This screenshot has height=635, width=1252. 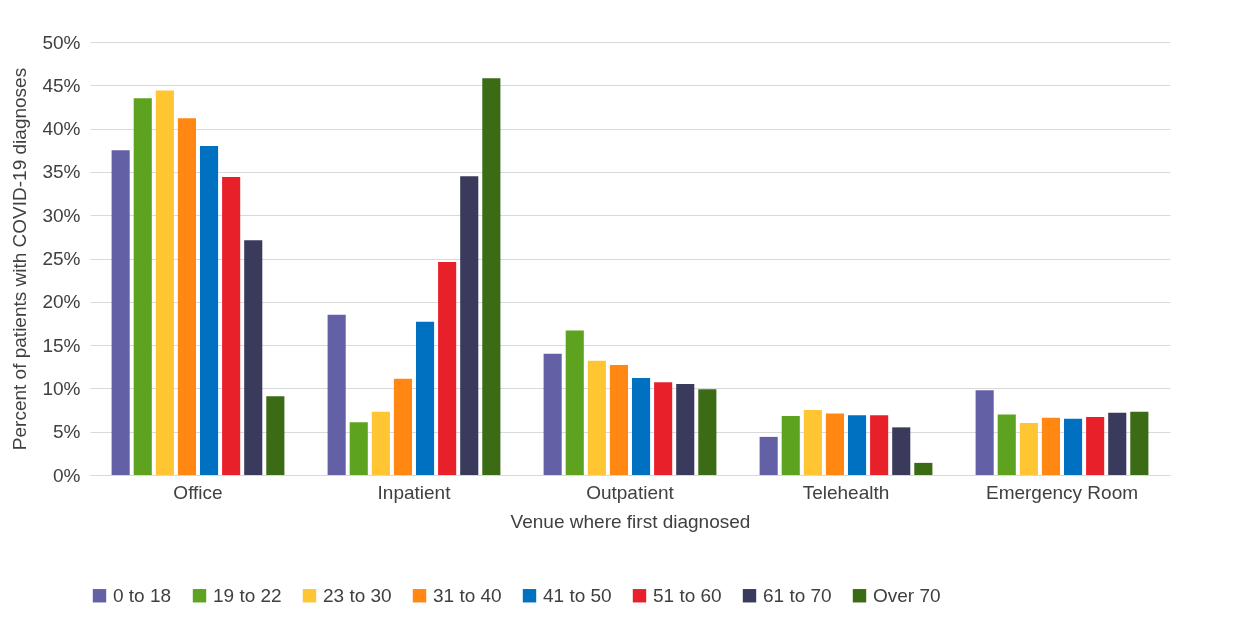 What do you see at coordinates (61, 172) in the screenshot?
I see `y-tick-label: 35%` at bounding box center [61, 172].